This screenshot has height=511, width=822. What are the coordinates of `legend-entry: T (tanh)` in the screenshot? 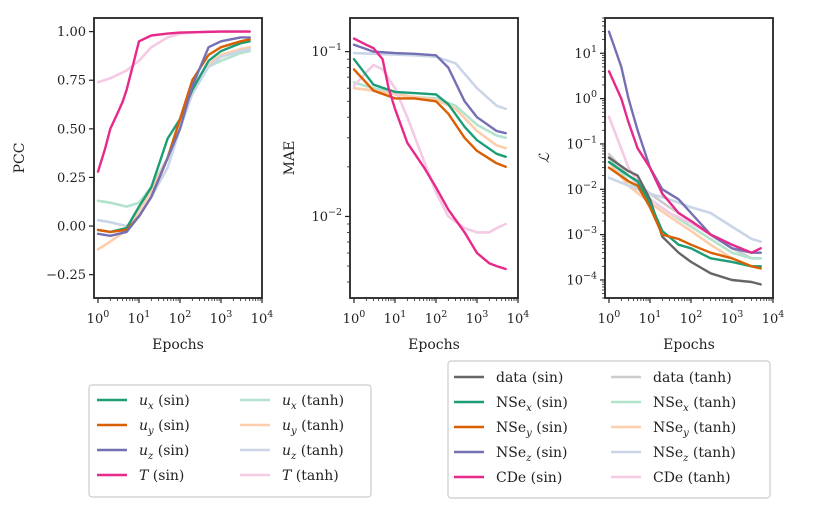 It's located at (310, 476).